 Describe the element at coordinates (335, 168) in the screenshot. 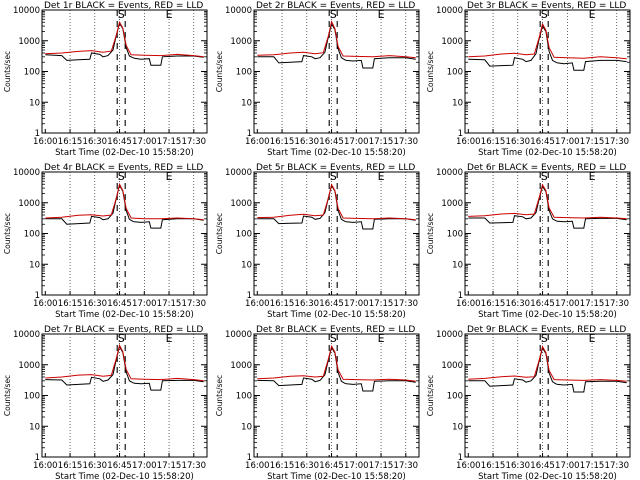

I see `plot-title: Det 5r BLACK = Events, RED = LLD` at that location.